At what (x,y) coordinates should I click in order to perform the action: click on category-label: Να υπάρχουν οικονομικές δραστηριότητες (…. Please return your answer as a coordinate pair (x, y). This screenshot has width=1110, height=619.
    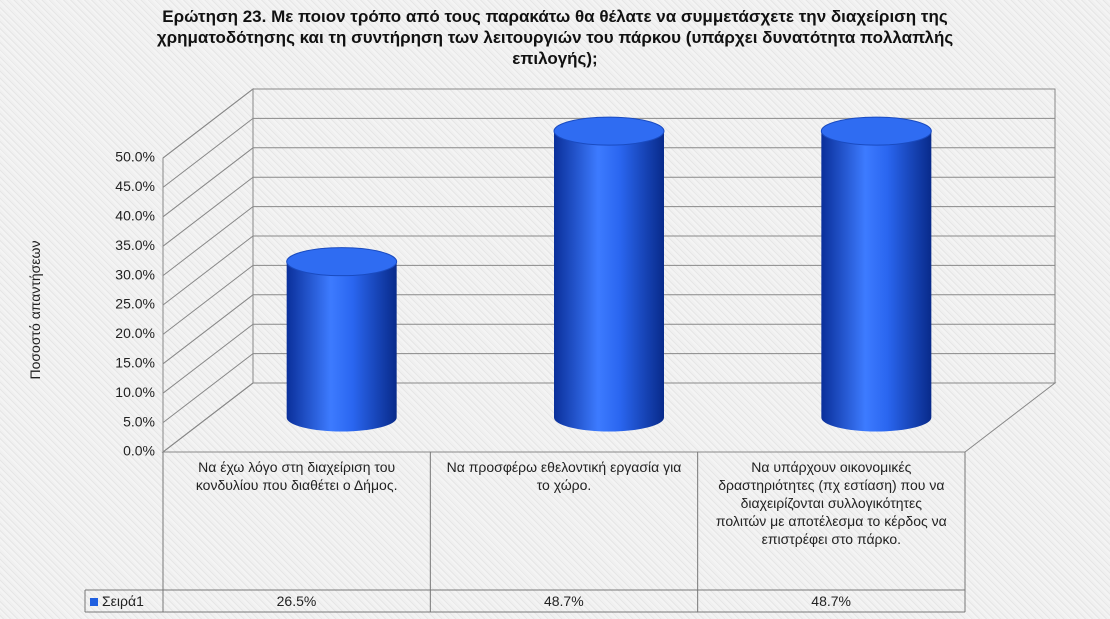
    Looking at the image, I should click on (831, 503).